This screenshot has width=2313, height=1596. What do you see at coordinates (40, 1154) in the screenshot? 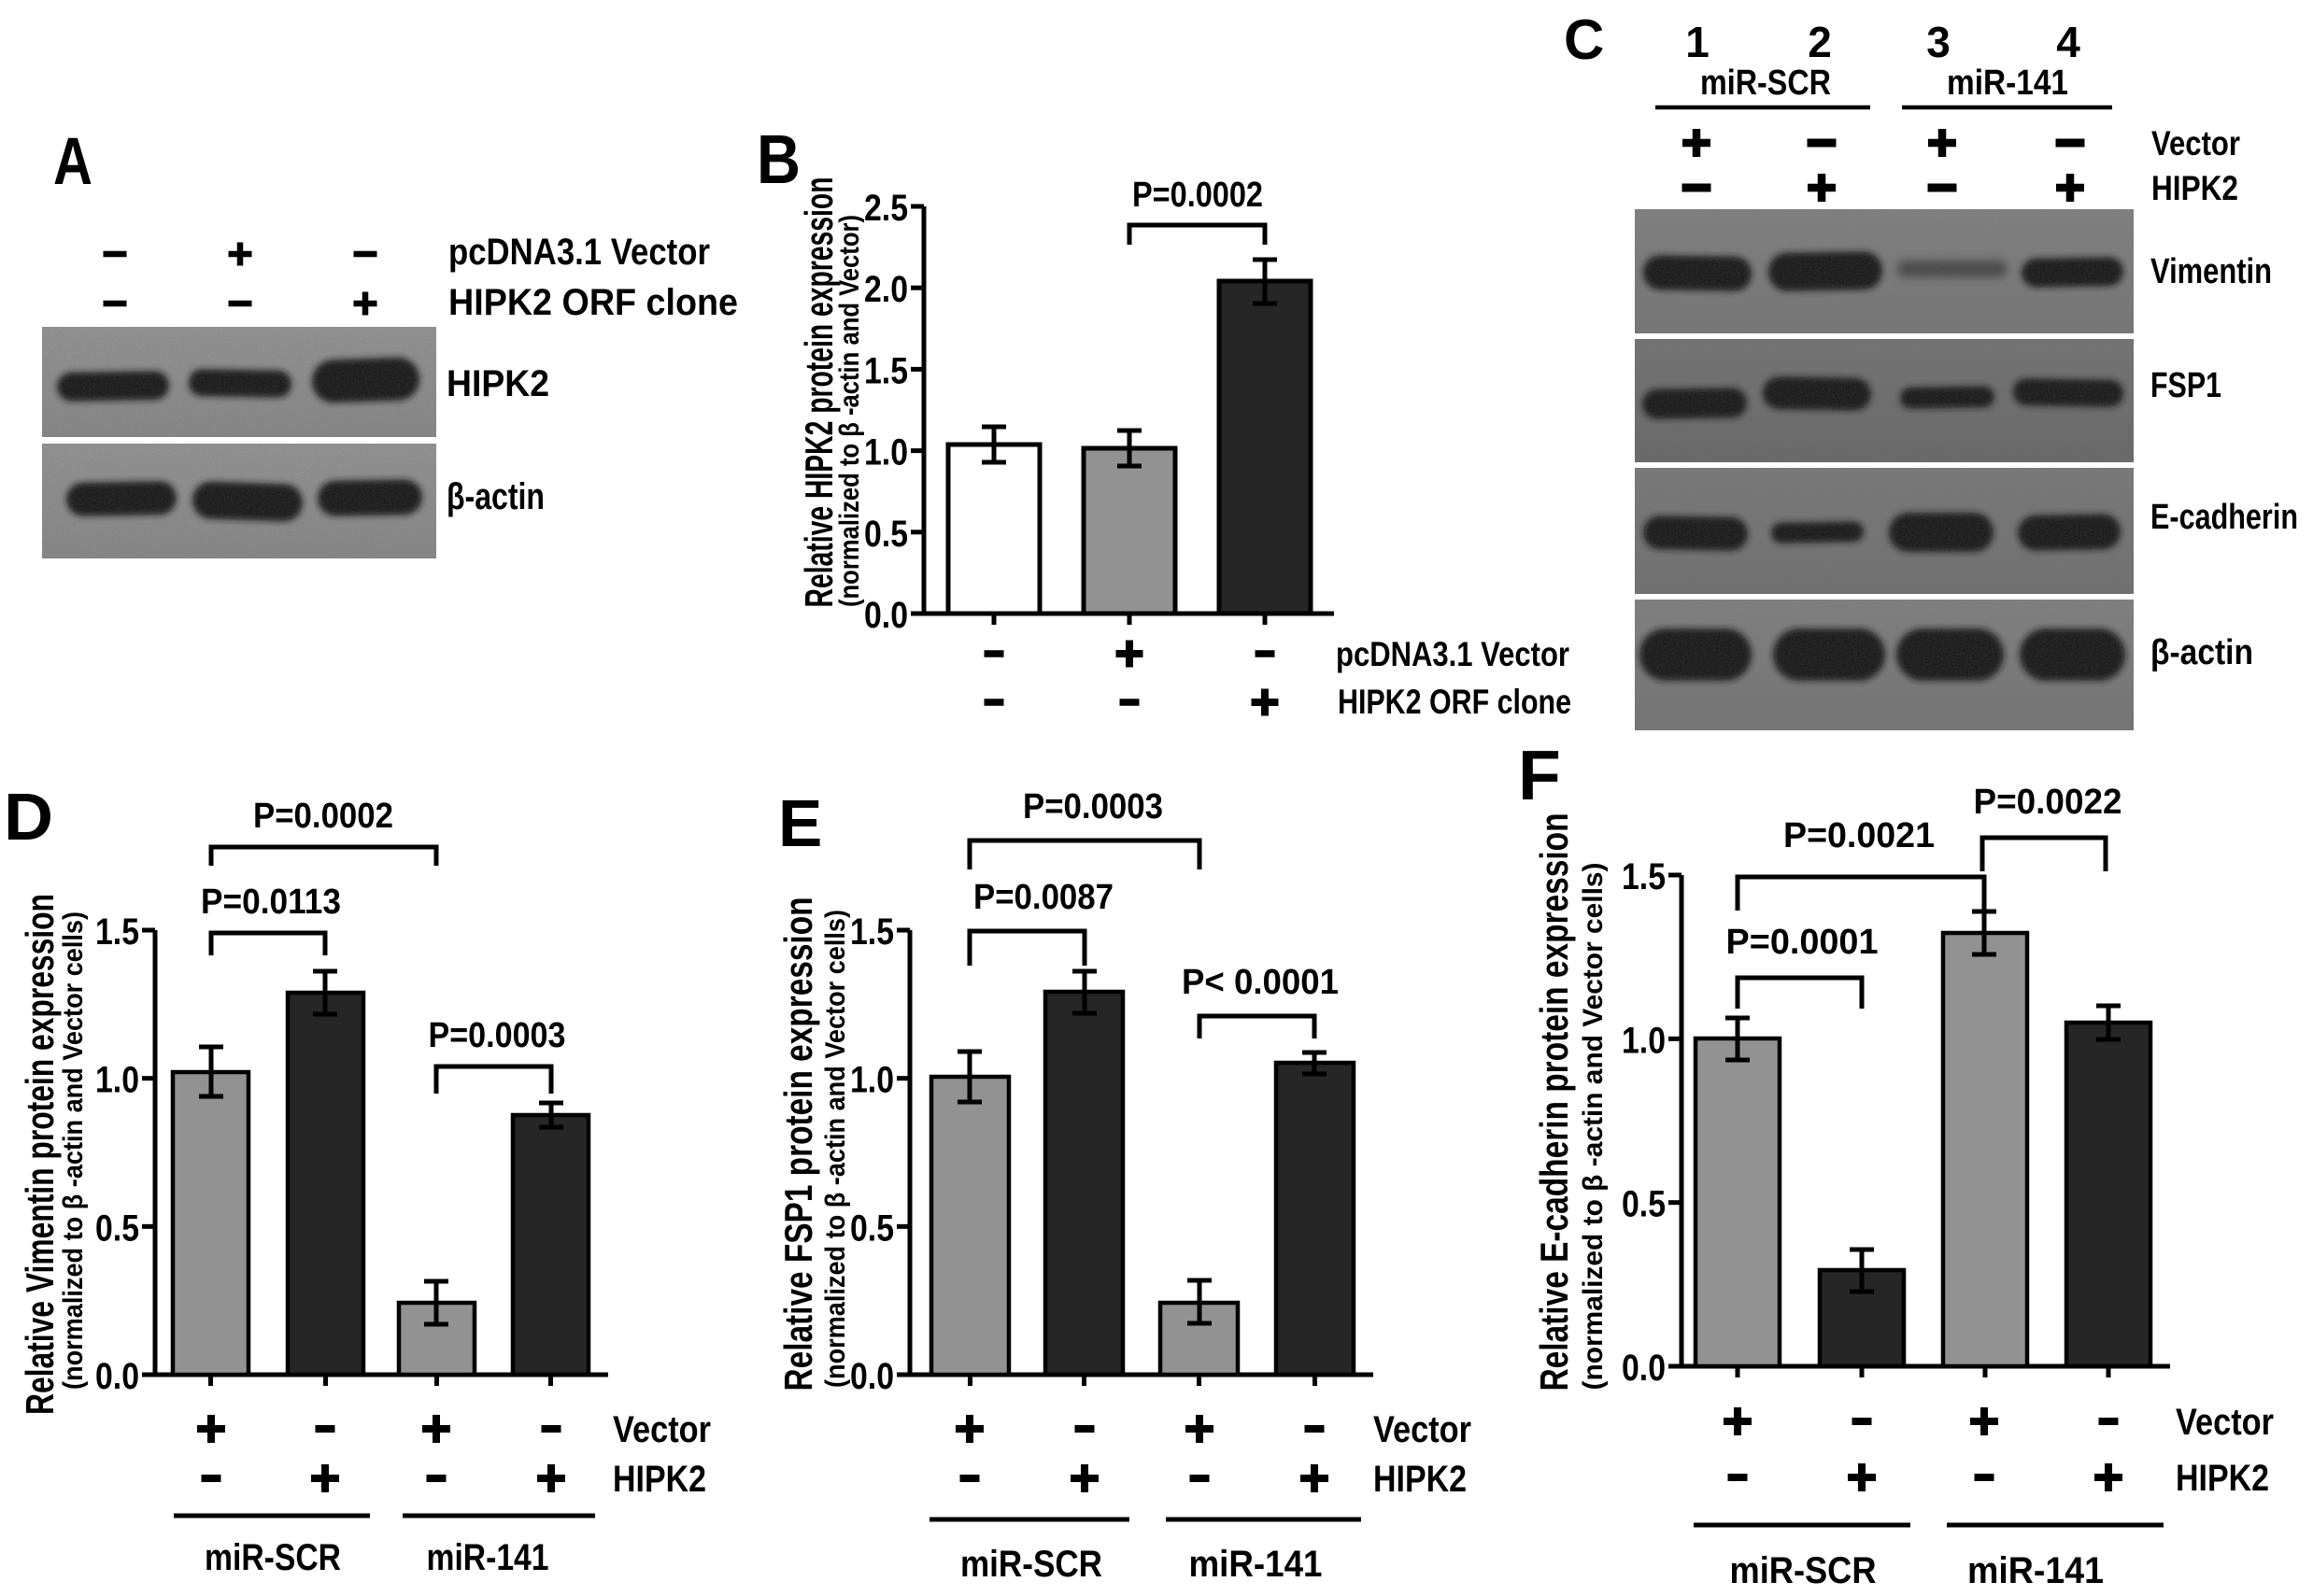
I see `svg-text:Relative Vimentin protein expr: Relative Vimentin protein expression` at bounding box center [40, 1154].